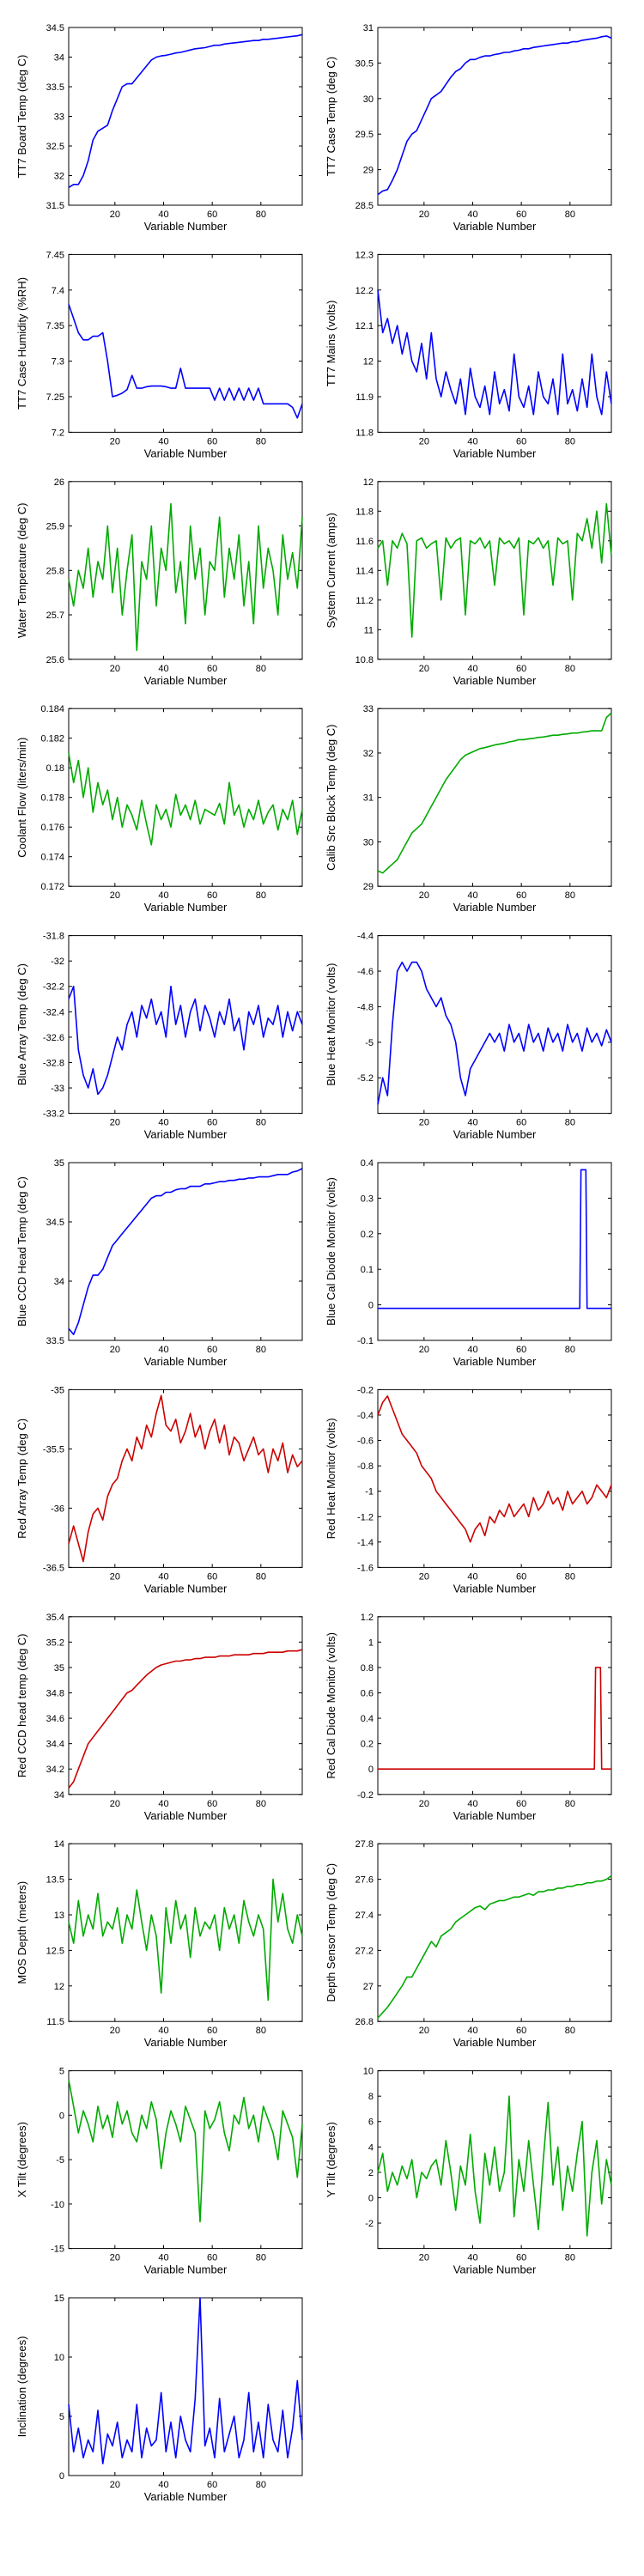 The width and height of the screenshot is (644, 2576). I want to click on y-tick-label: 12.2, so click(365, 291).